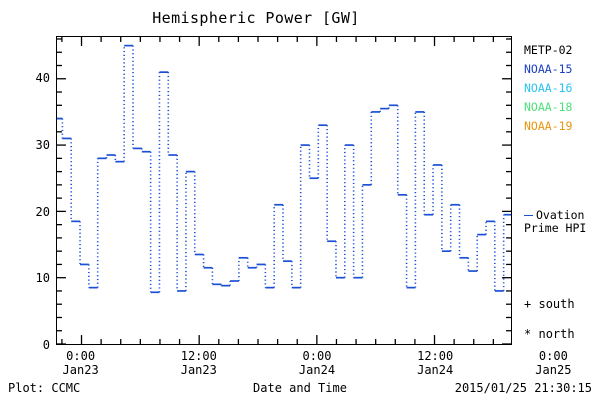  What do you see at coordinates (44, 388) in the screenshot?
I see `footer-plot-source: Plot: CCMC` at bounding box center [44, 388].